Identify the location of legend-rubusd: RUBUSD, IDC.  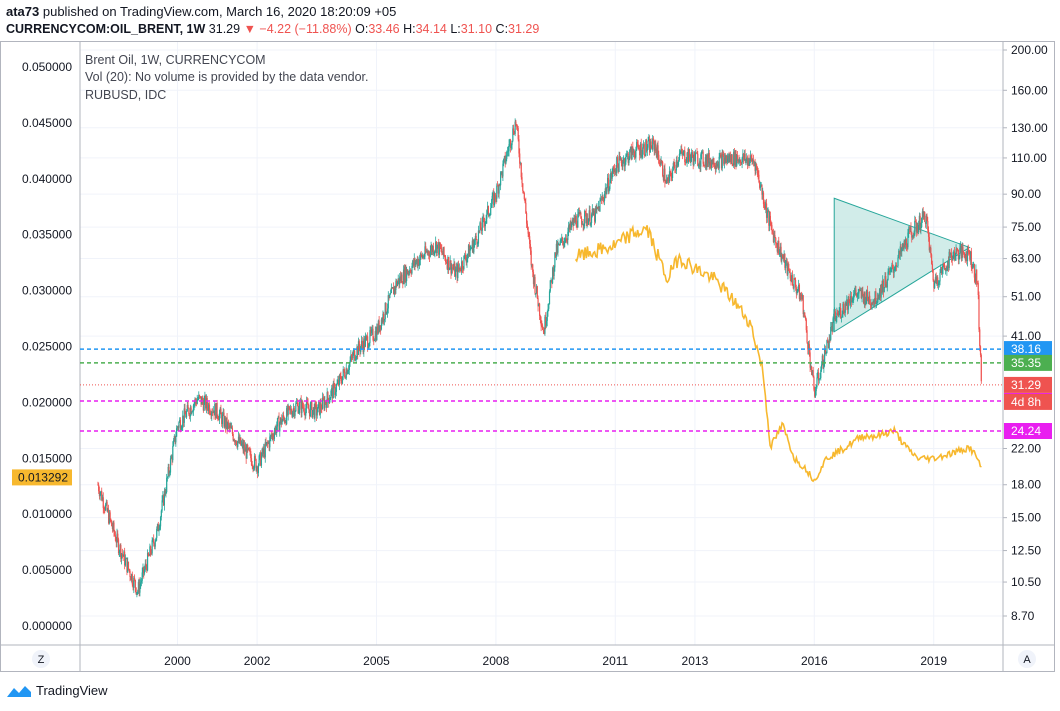
(126, 95).